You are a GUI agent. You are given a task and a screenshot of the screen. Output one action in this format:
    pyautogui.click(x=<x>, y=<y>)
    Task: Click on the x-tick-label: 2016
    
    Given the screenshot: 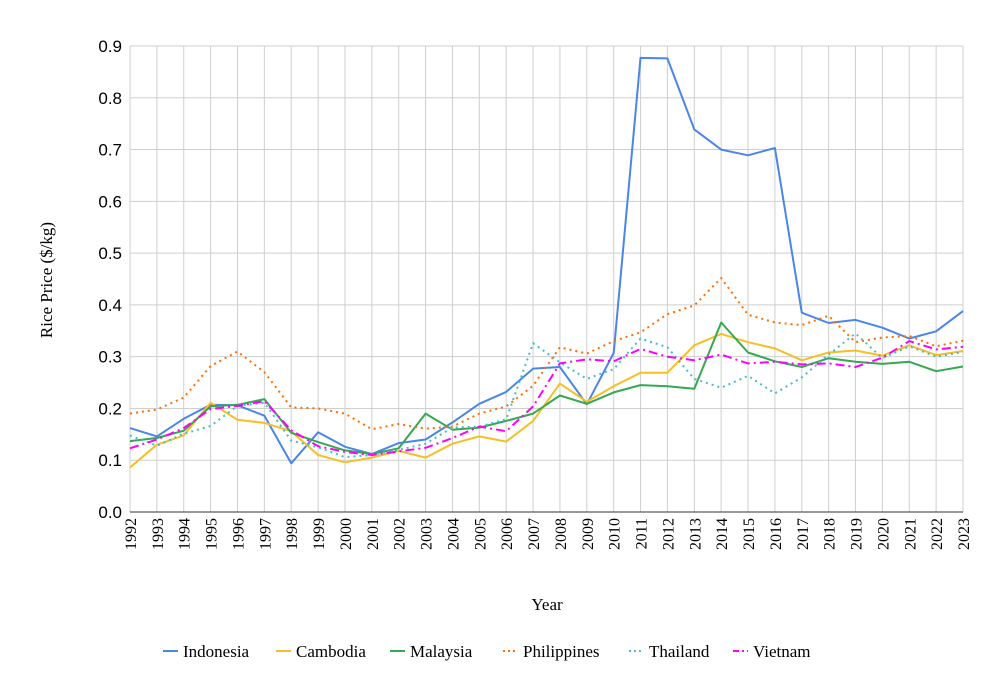 What is the action you would take?
    pyautogui.click(x=776, y=534)
    